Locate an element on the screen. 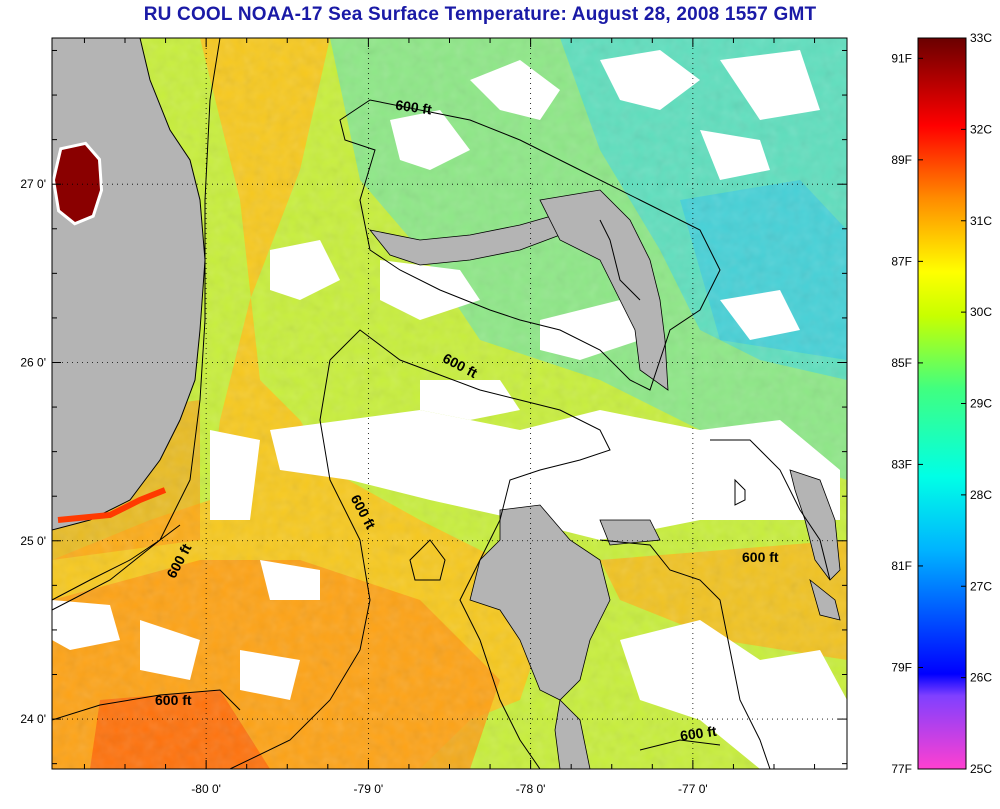 The image size is (1000, 809). colorbar-label-c: 25C is located at coordinates (981, 769).